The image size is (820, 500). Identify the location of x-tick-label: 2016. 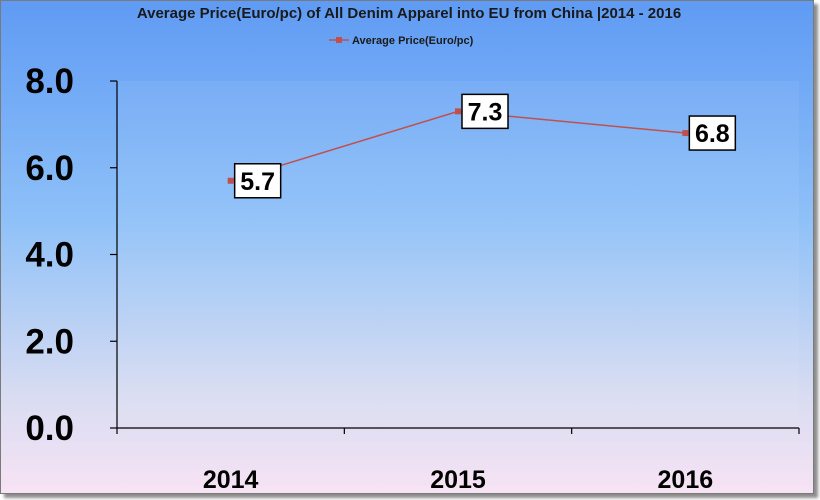
(686, 479).